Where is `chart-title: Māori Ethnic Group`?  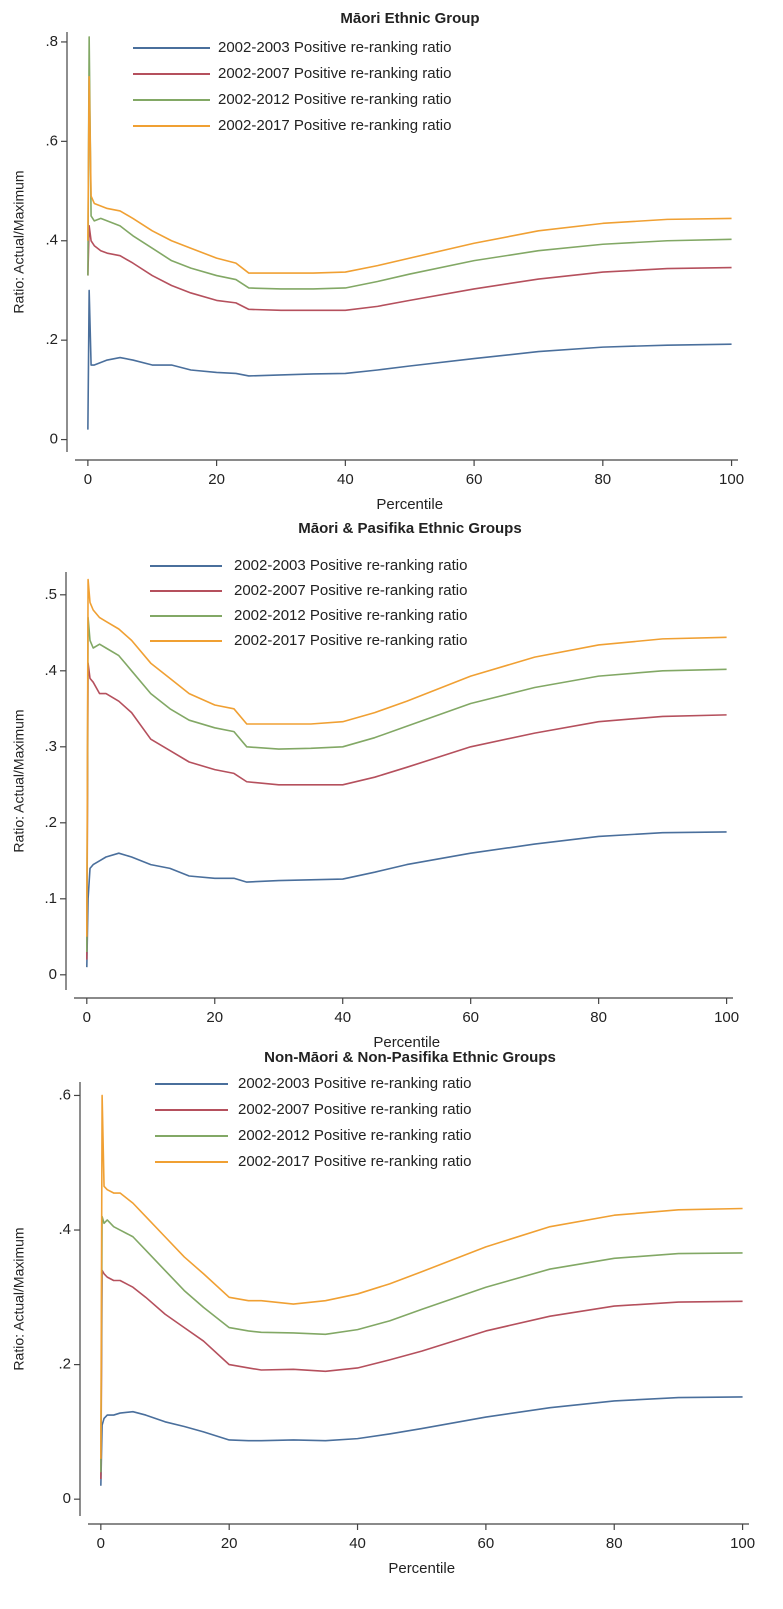
chart-title: Māori Ethnic Group is located at coordinates (409, 18).